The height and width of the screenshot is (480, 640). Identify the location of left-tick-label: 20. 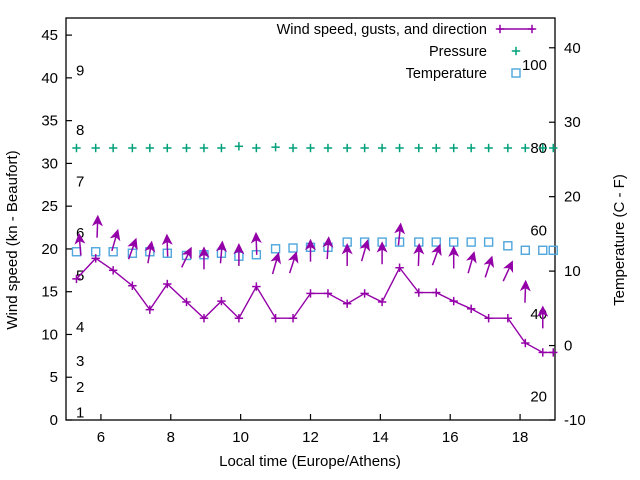
(49, 249).